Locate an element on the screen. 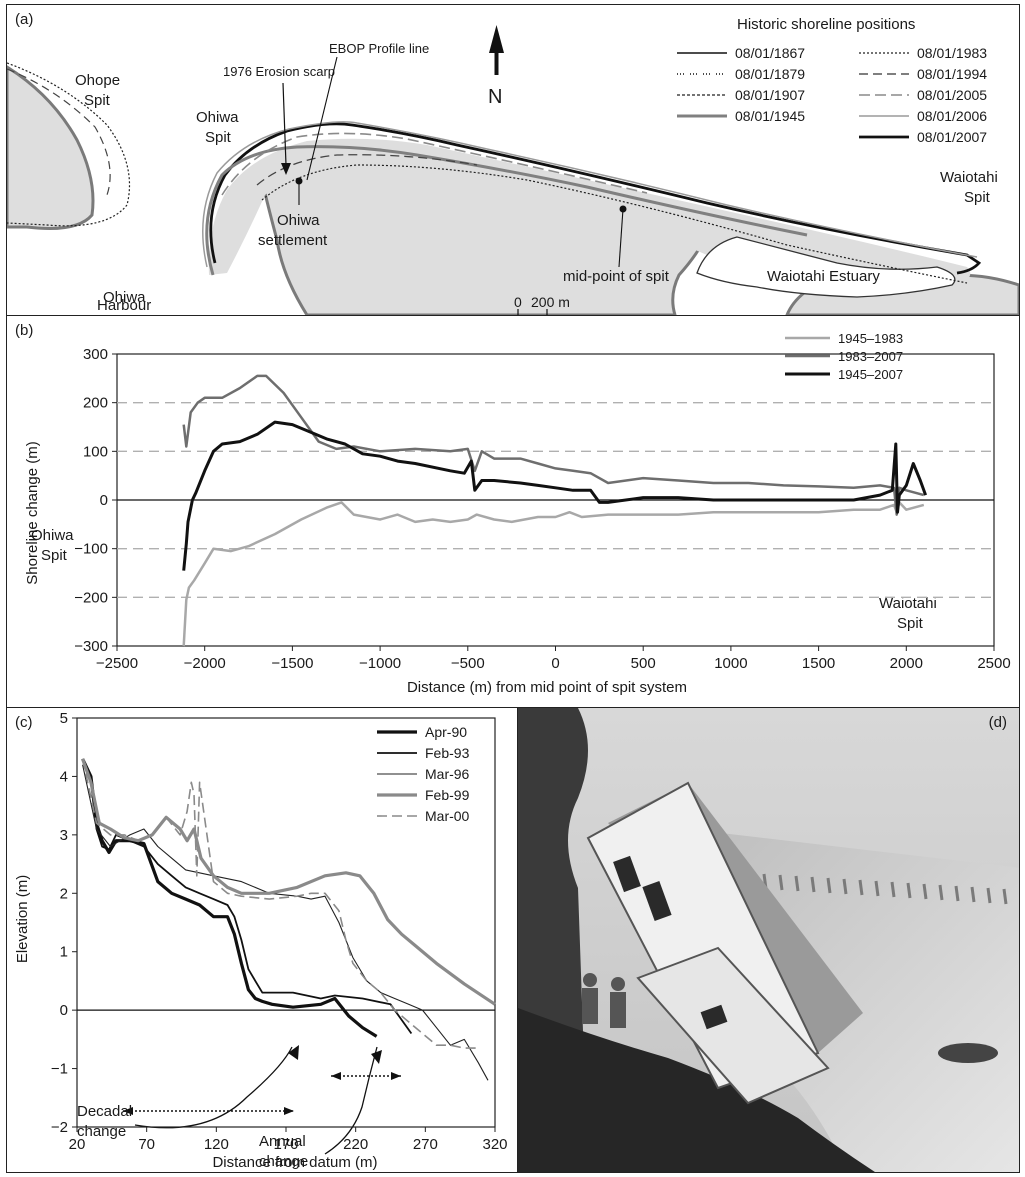  scarp-arrow is located at coordinates (284, 124).